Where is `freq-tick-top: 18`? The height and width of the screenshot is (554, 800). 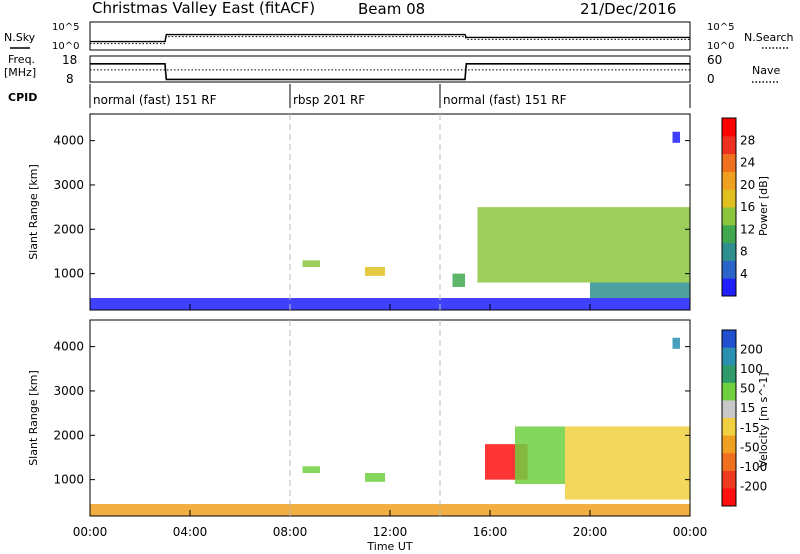
freq-tick-top: 18 is located at coordinates (69, 60).